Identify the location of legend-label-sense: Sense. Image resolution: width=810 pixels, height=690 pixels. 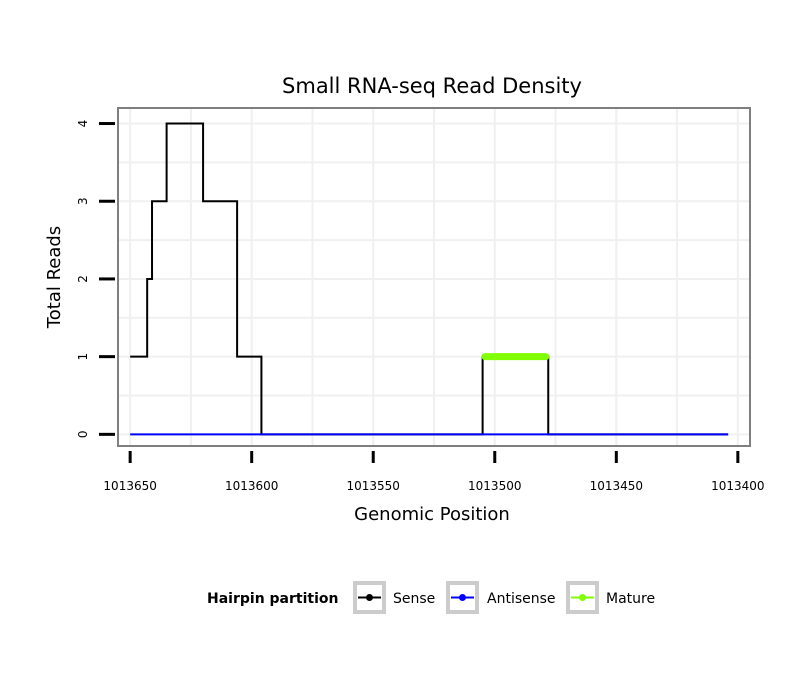
(414, 599).